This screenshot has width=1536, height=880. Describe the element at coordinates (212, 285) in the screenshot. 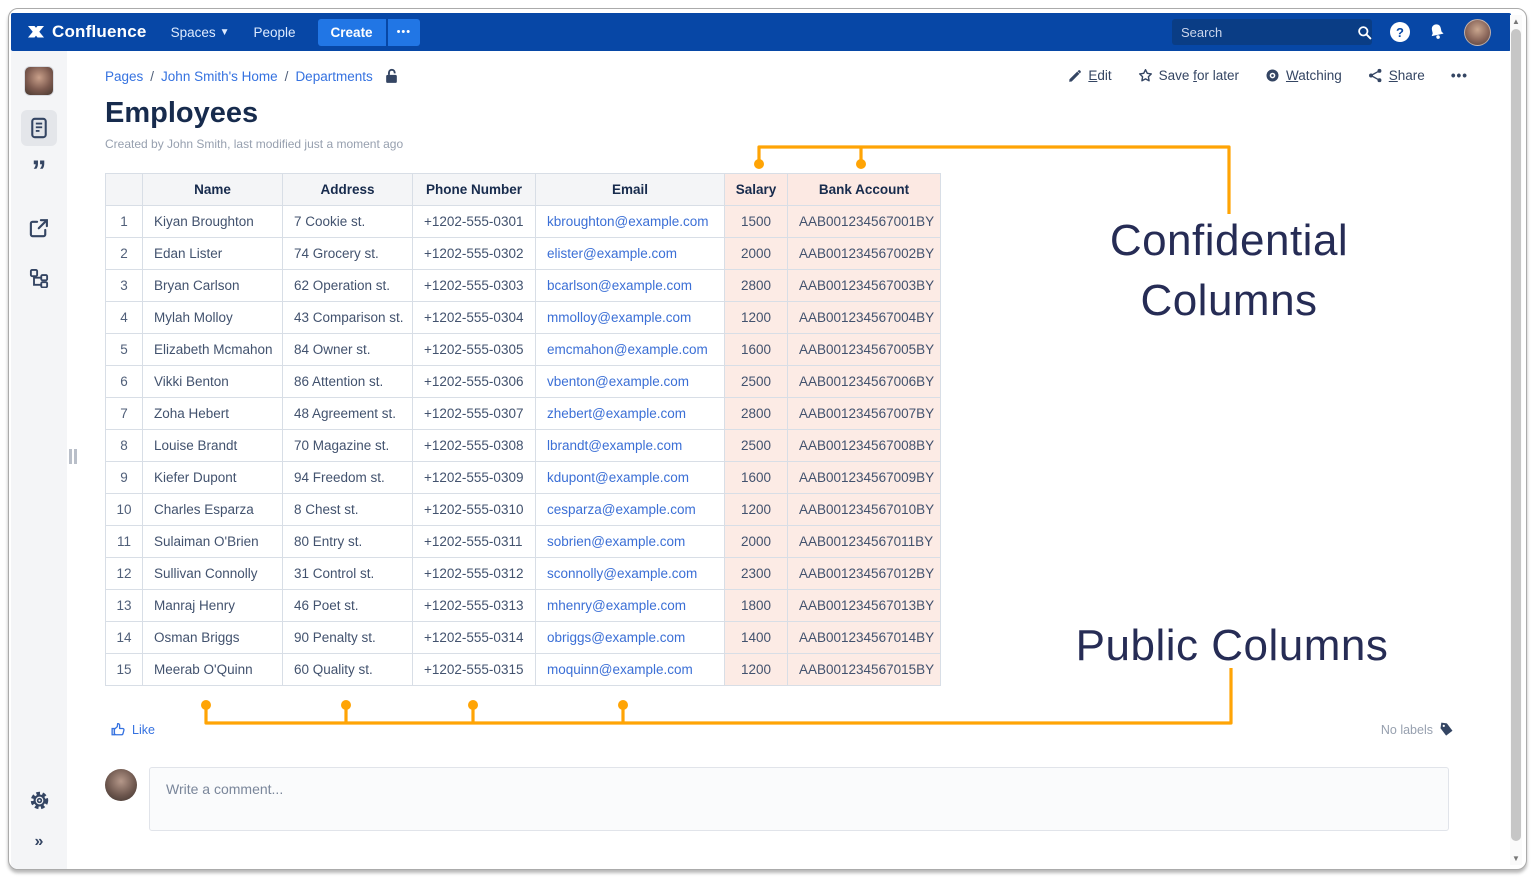

I see `cell-name: Bryan Carlson` at that location.